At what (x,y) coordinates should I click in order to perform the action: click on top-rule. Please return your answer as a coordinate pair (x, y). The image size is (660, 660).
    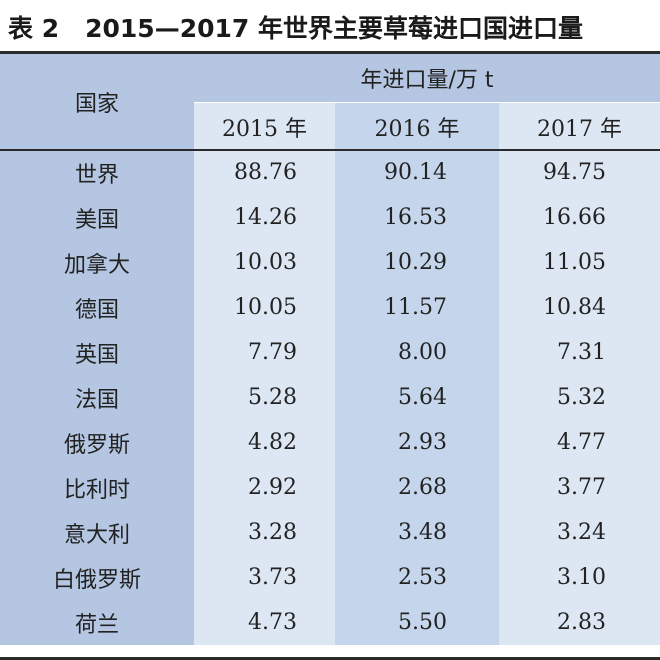
    Looking at the image, I should click on (330, 52).